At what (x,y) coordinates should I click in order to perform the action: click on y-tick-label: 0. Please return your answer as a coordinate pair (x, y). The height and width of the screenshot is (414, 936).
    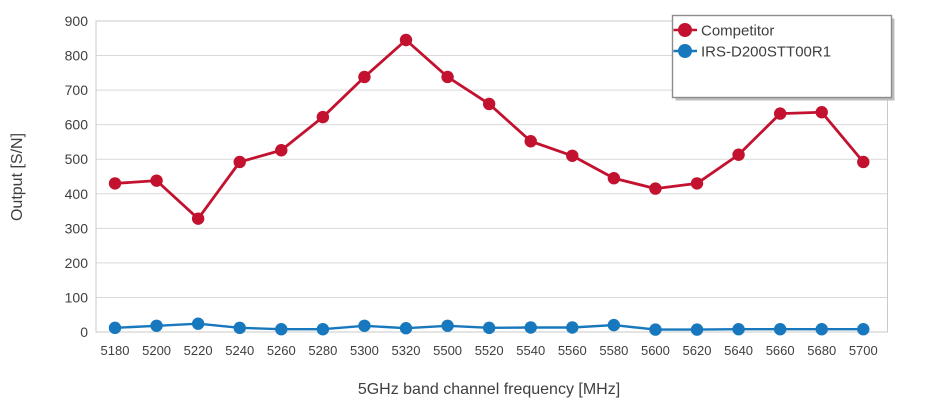
    Looking at the image, I should click on (84, 332).